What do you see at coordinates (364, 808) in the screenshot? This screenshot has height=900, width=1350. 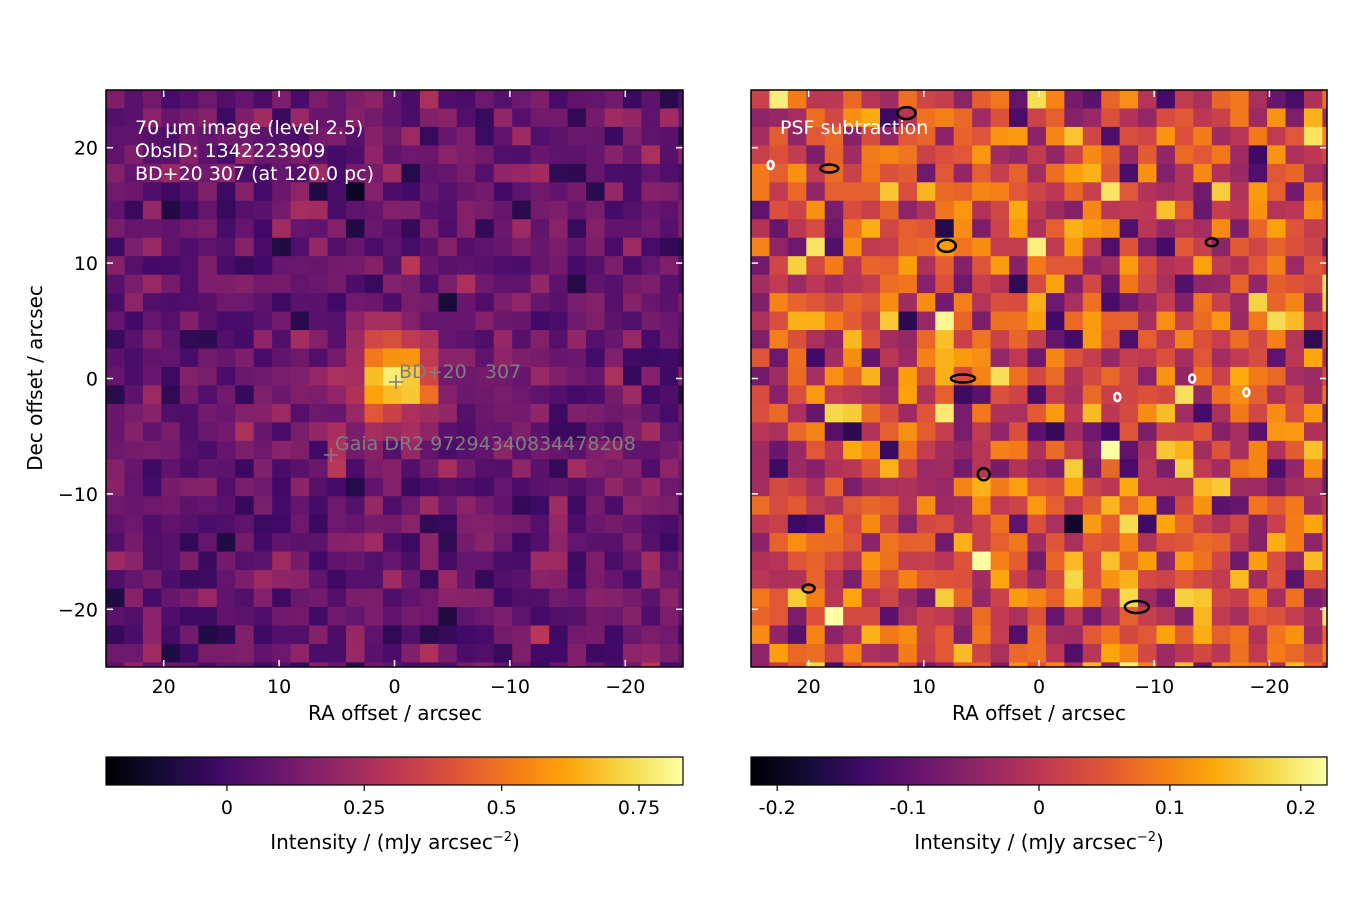 I see `colorbar-tick-label: 0.25` at bounding box center [364, 808].